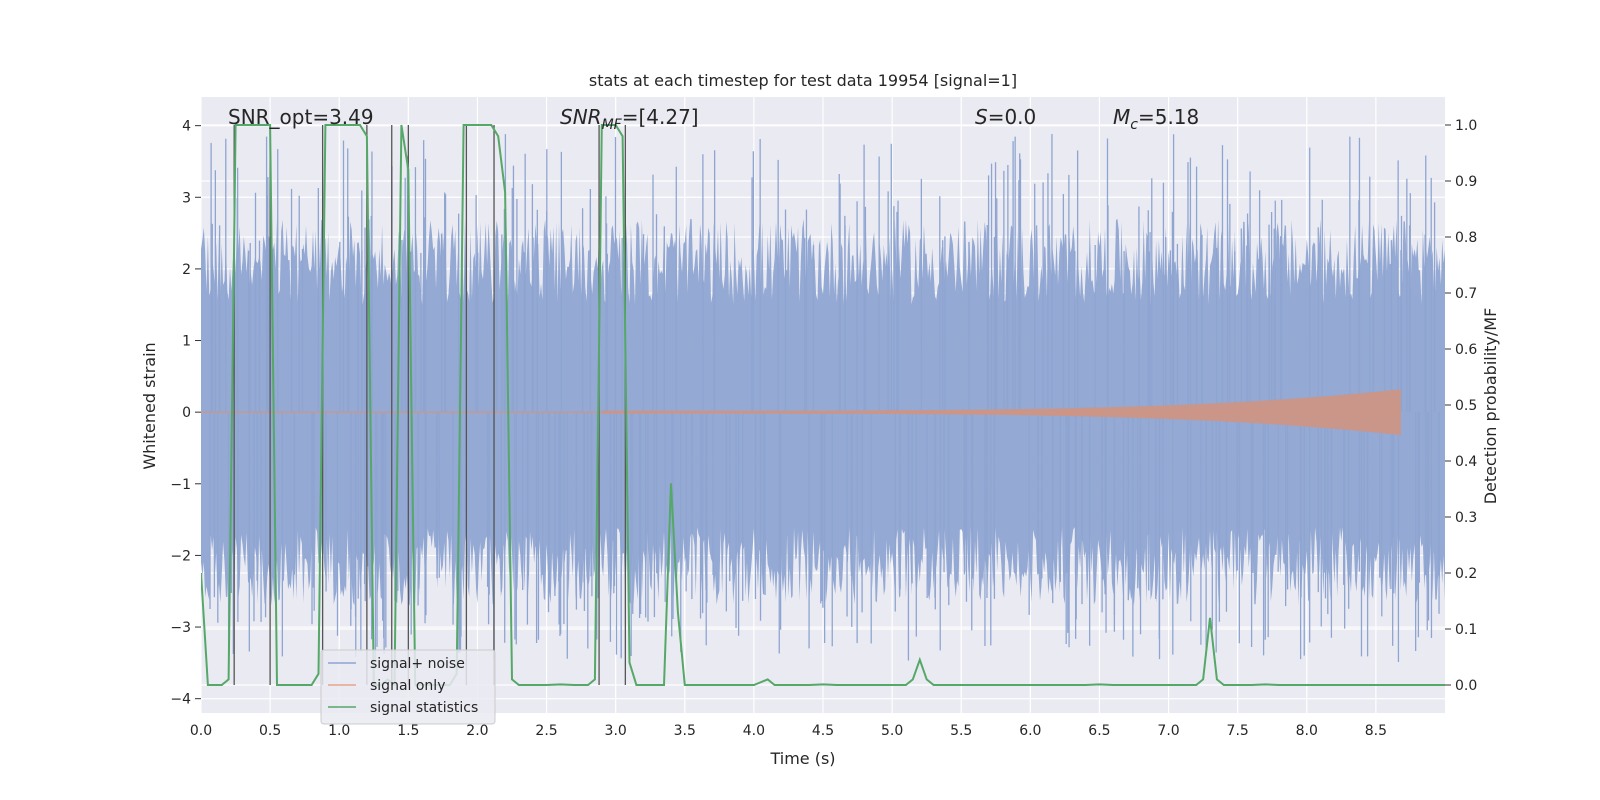  I want to click on mc-sub: c, so click(1134, 125).